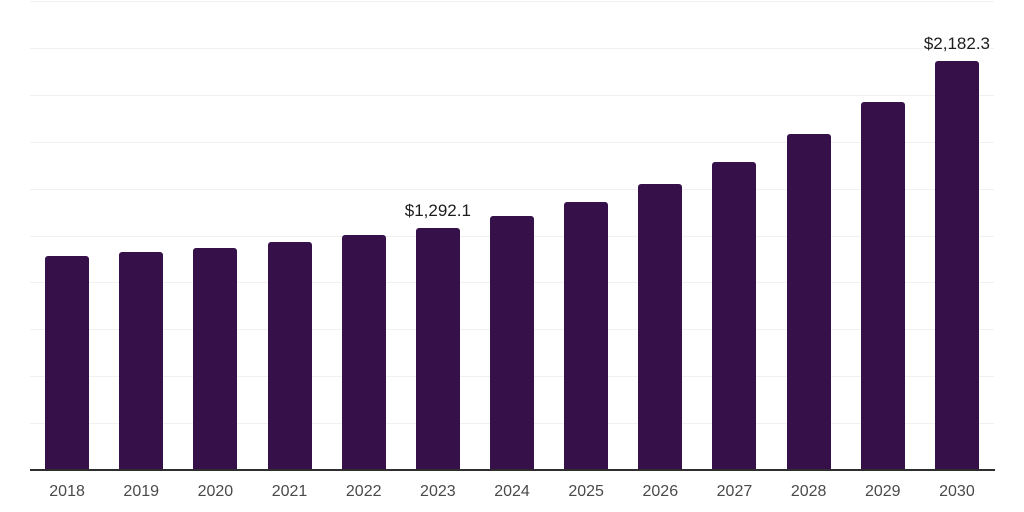  I want to click on x-tick-label-2028: 2028, so click(808, 491).